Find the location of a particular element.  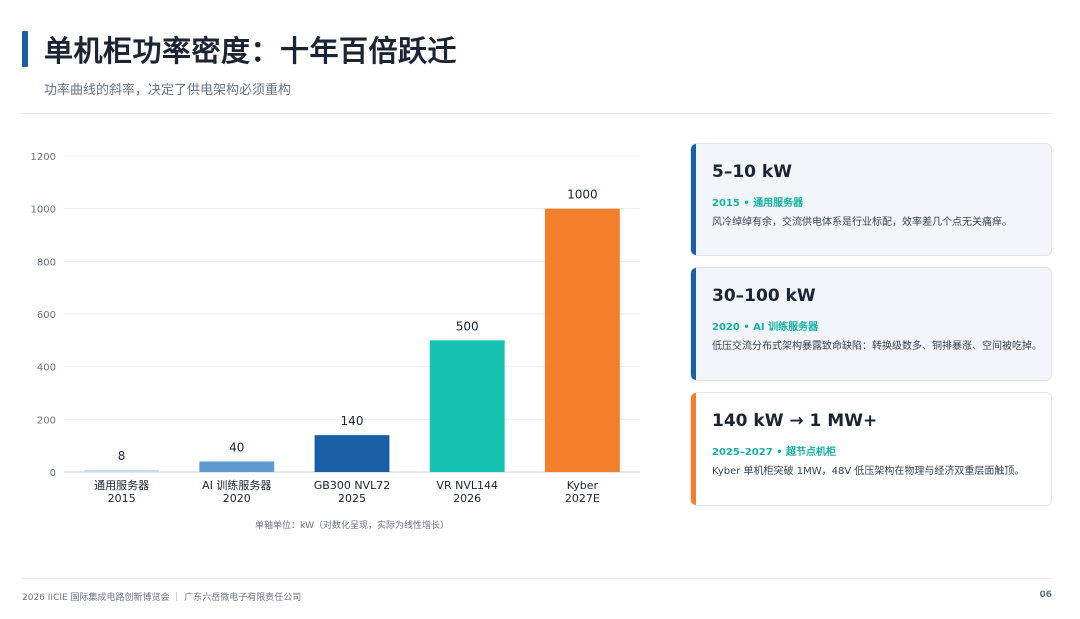

title-accent-bar is located at coordinates (25, 49).